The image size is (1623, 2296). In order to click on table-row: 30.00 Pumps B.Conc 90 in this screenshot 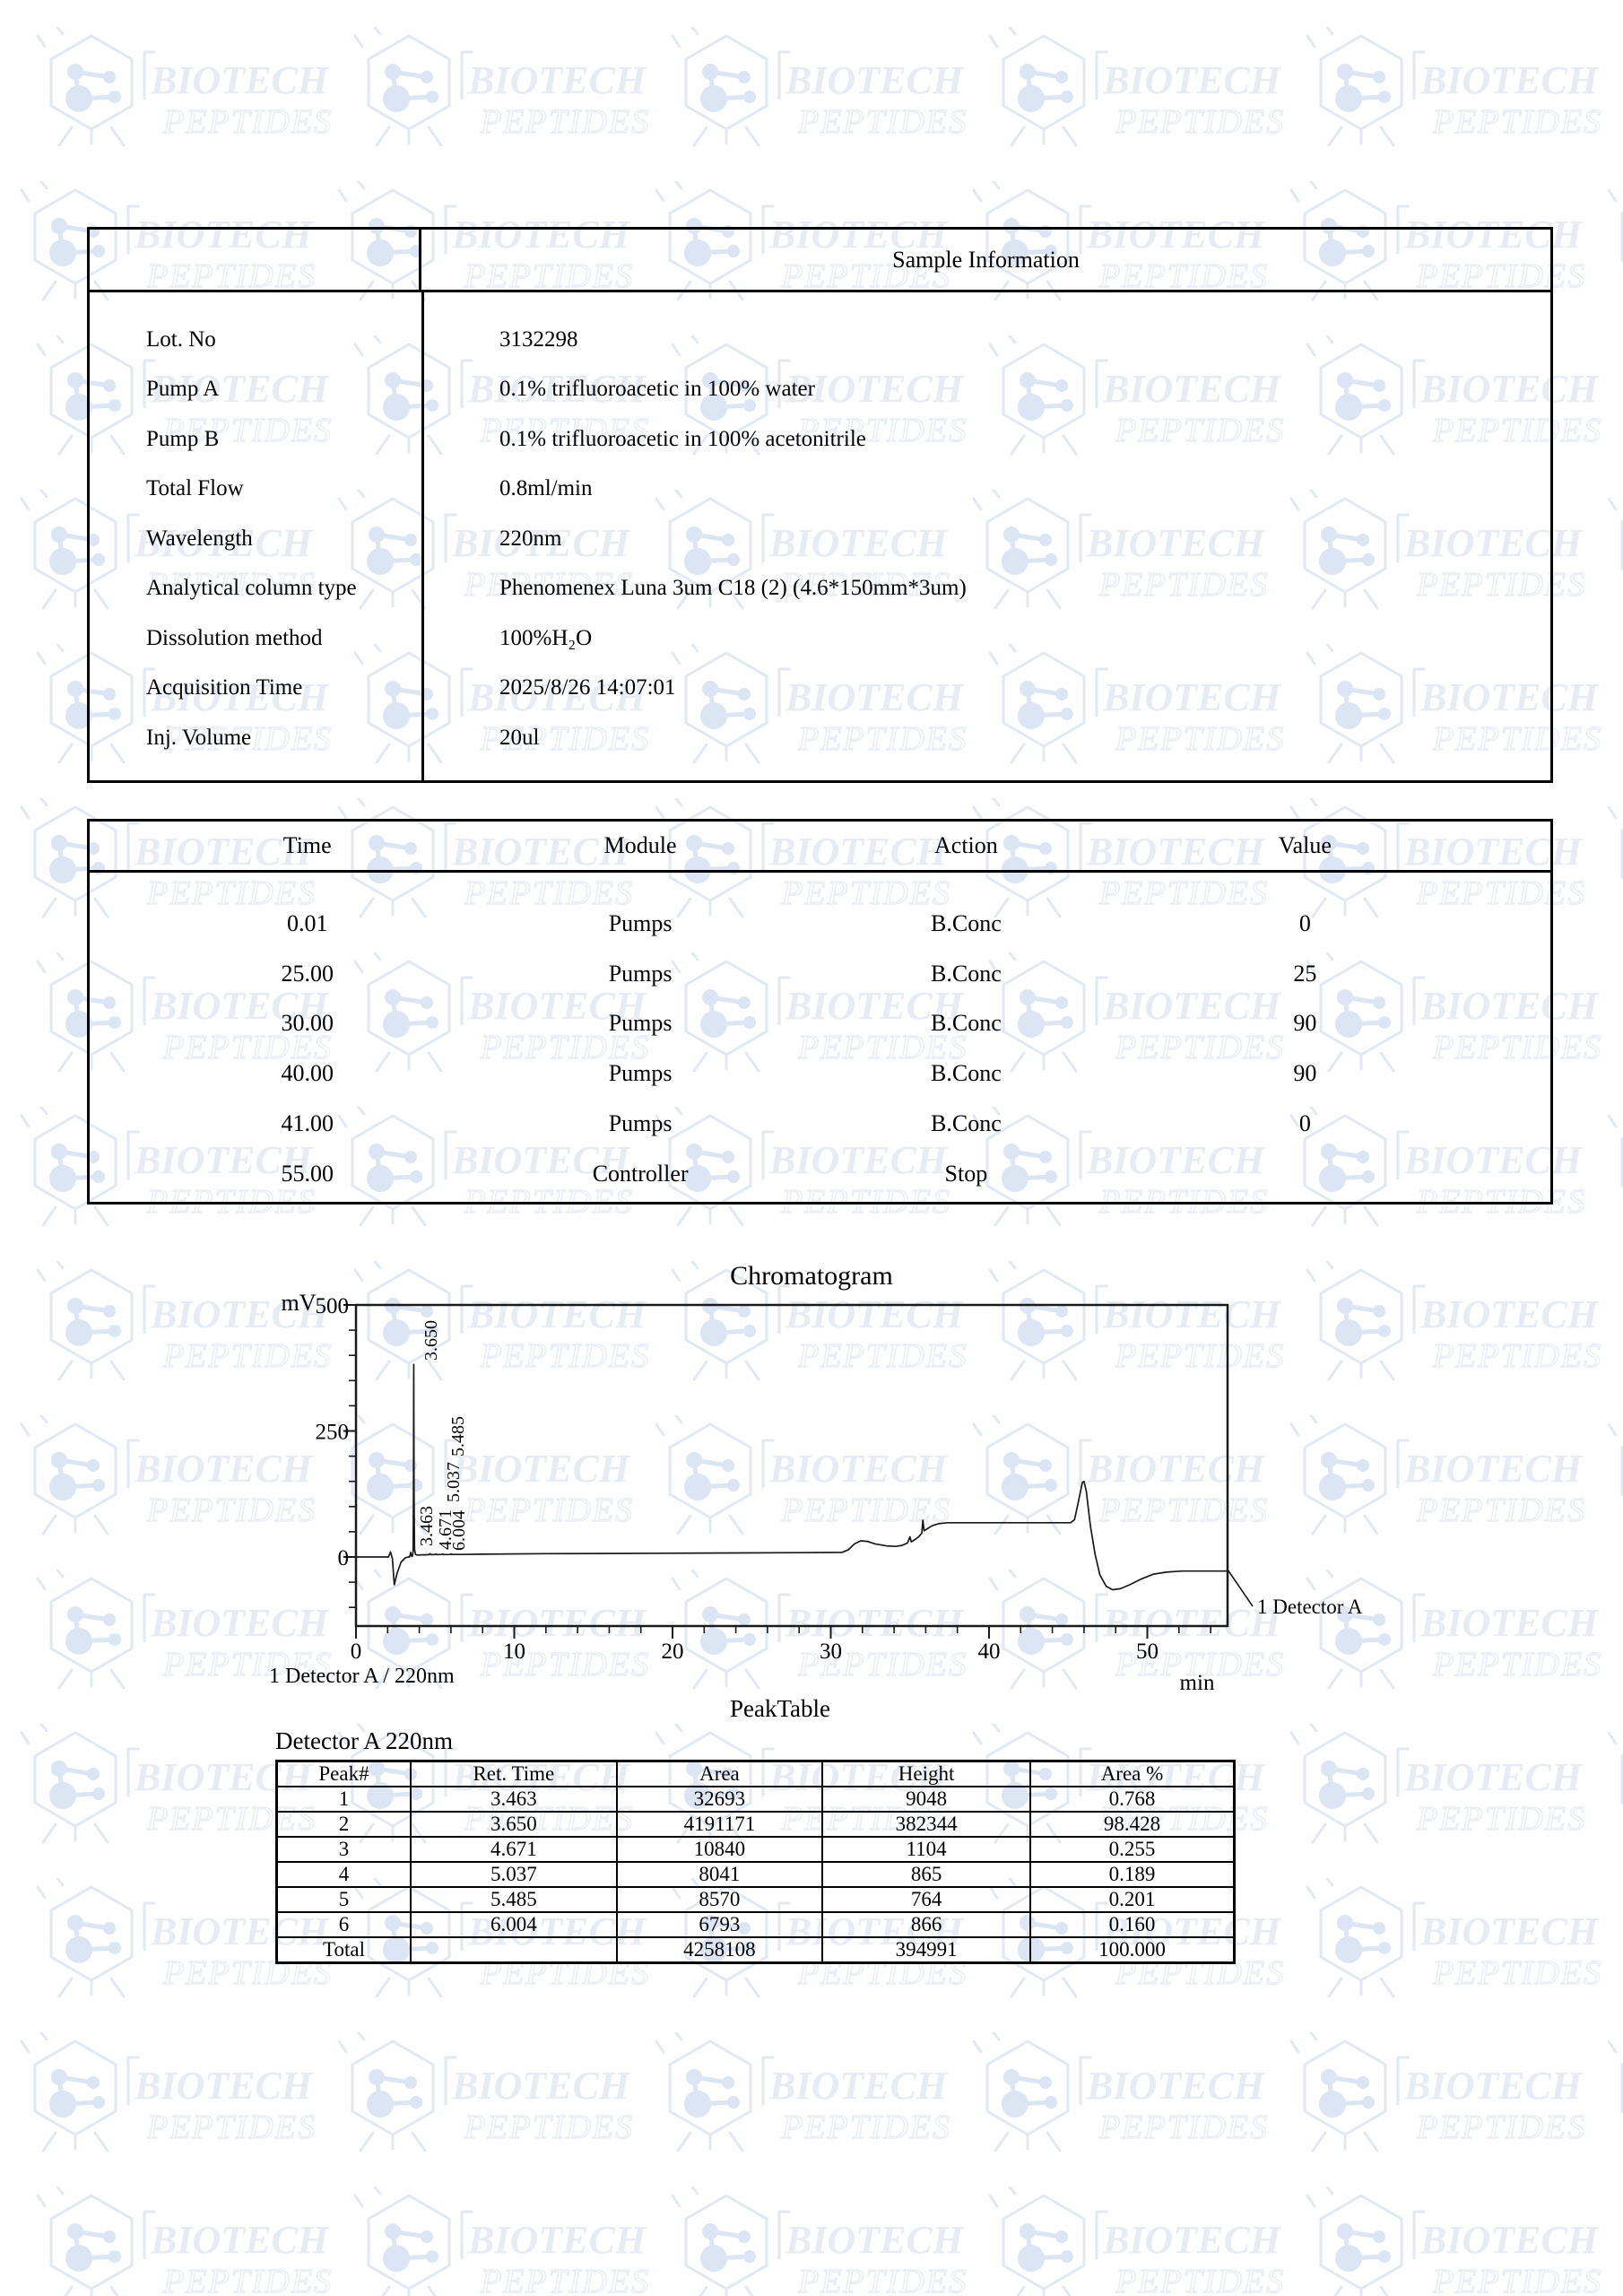, I will do `click(820, 1024)`.